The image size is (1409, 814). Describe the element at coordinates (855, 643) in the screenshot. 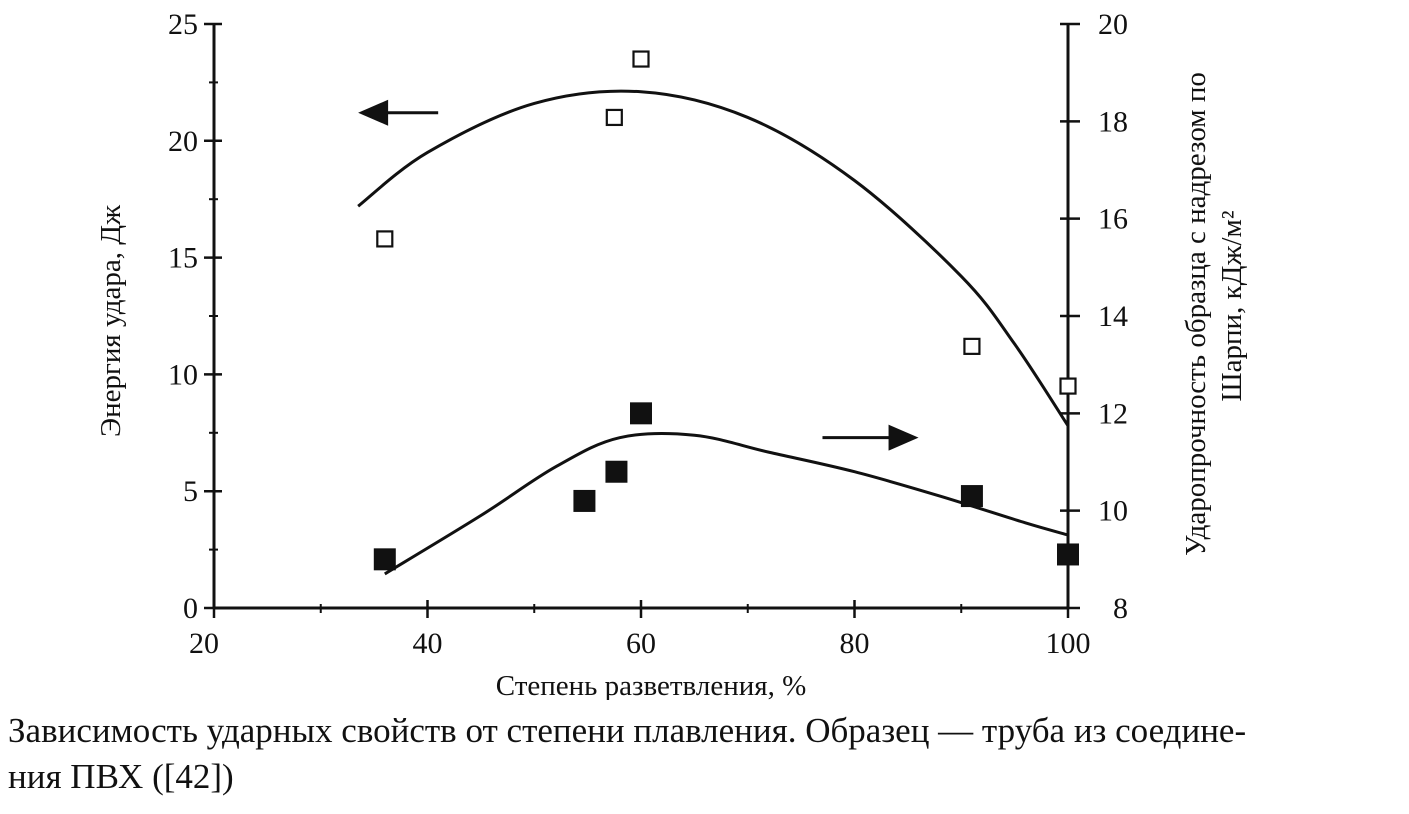

I see `x-tick-label: 80` at that location.